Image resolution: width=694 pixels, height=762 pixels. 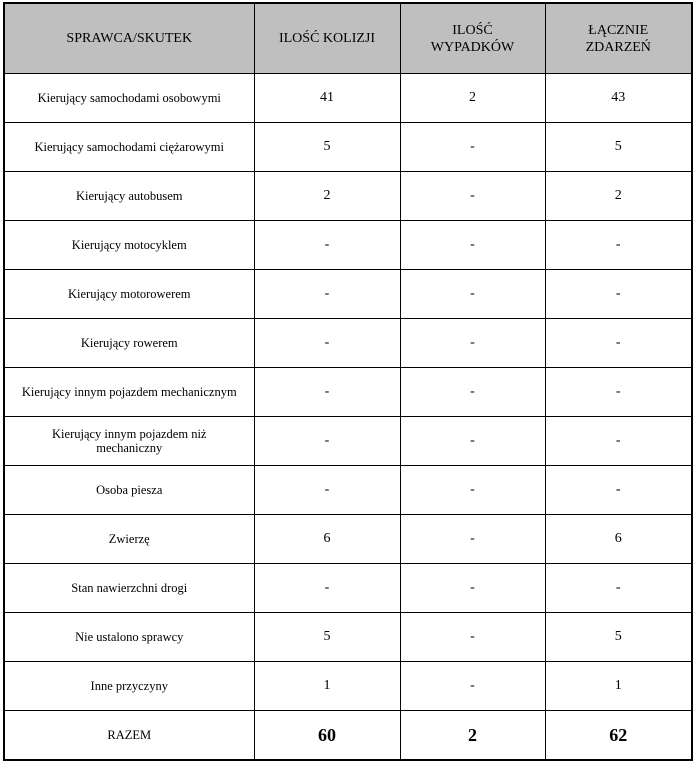 I want to click on table-row: Stan nawierzchni drogi - - -, so click(x=348, y=588).